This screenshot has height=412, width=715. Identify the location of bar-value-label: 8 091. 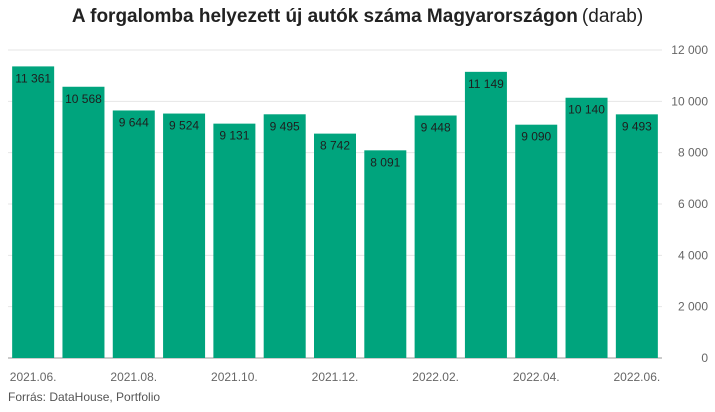
(385, 162).